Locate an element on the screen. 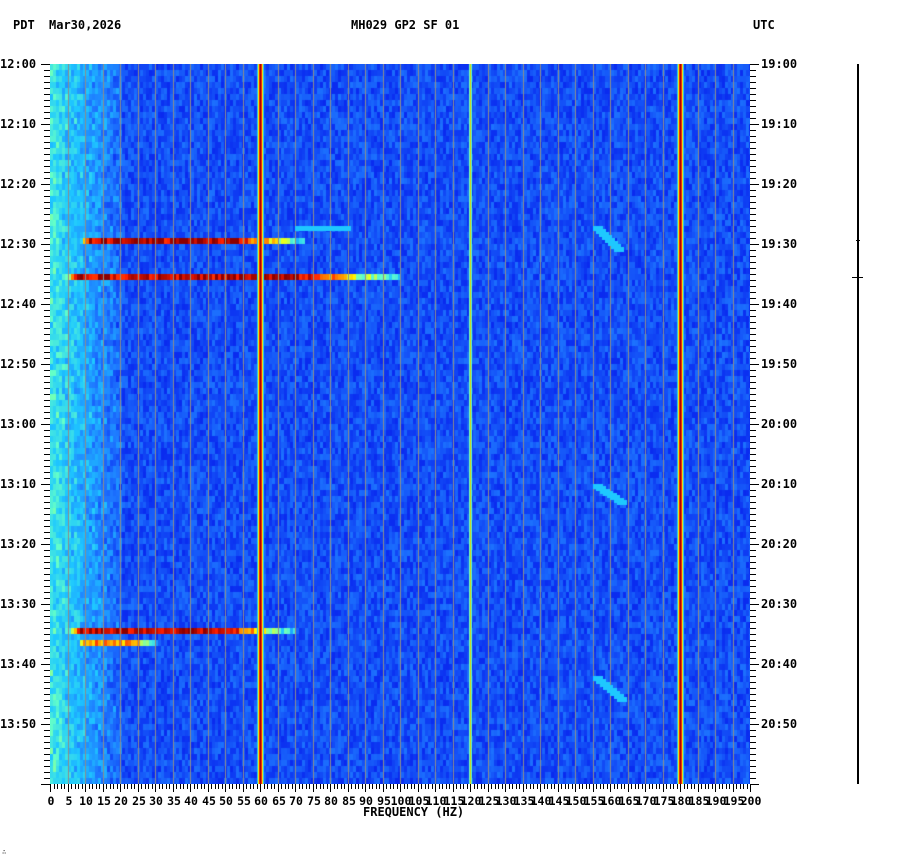 This screenshot has height=864, width=902. frequency-tick-label: 100 is located at coordinates (401, 801).